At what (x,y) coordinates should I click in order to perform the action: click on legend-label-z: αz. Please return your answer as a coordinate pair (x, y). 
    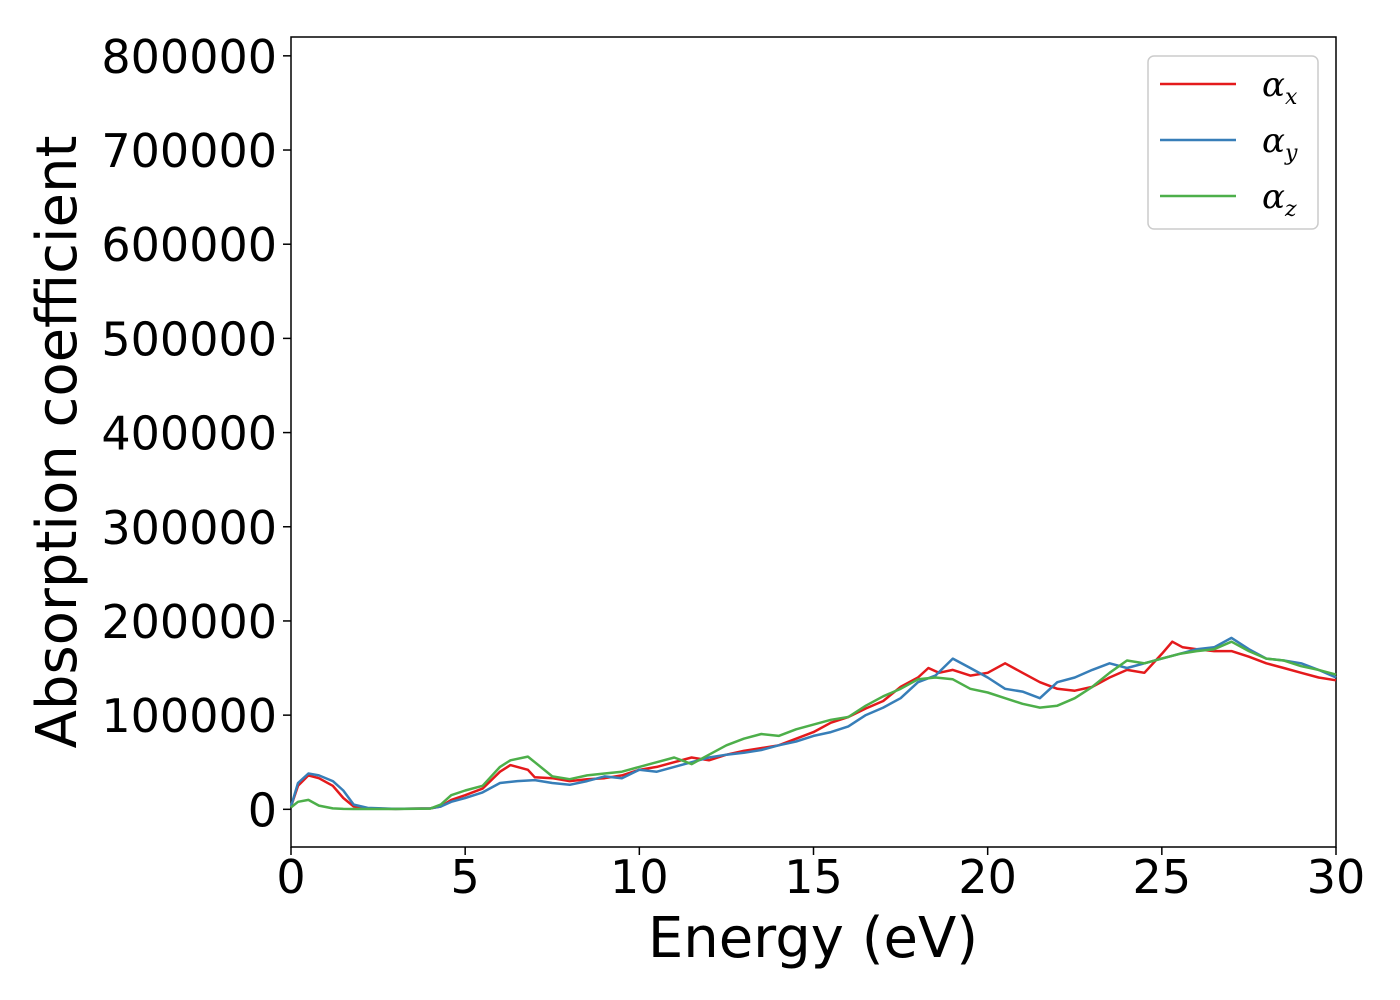
    Looking at the image, I should click on (1279, 199).